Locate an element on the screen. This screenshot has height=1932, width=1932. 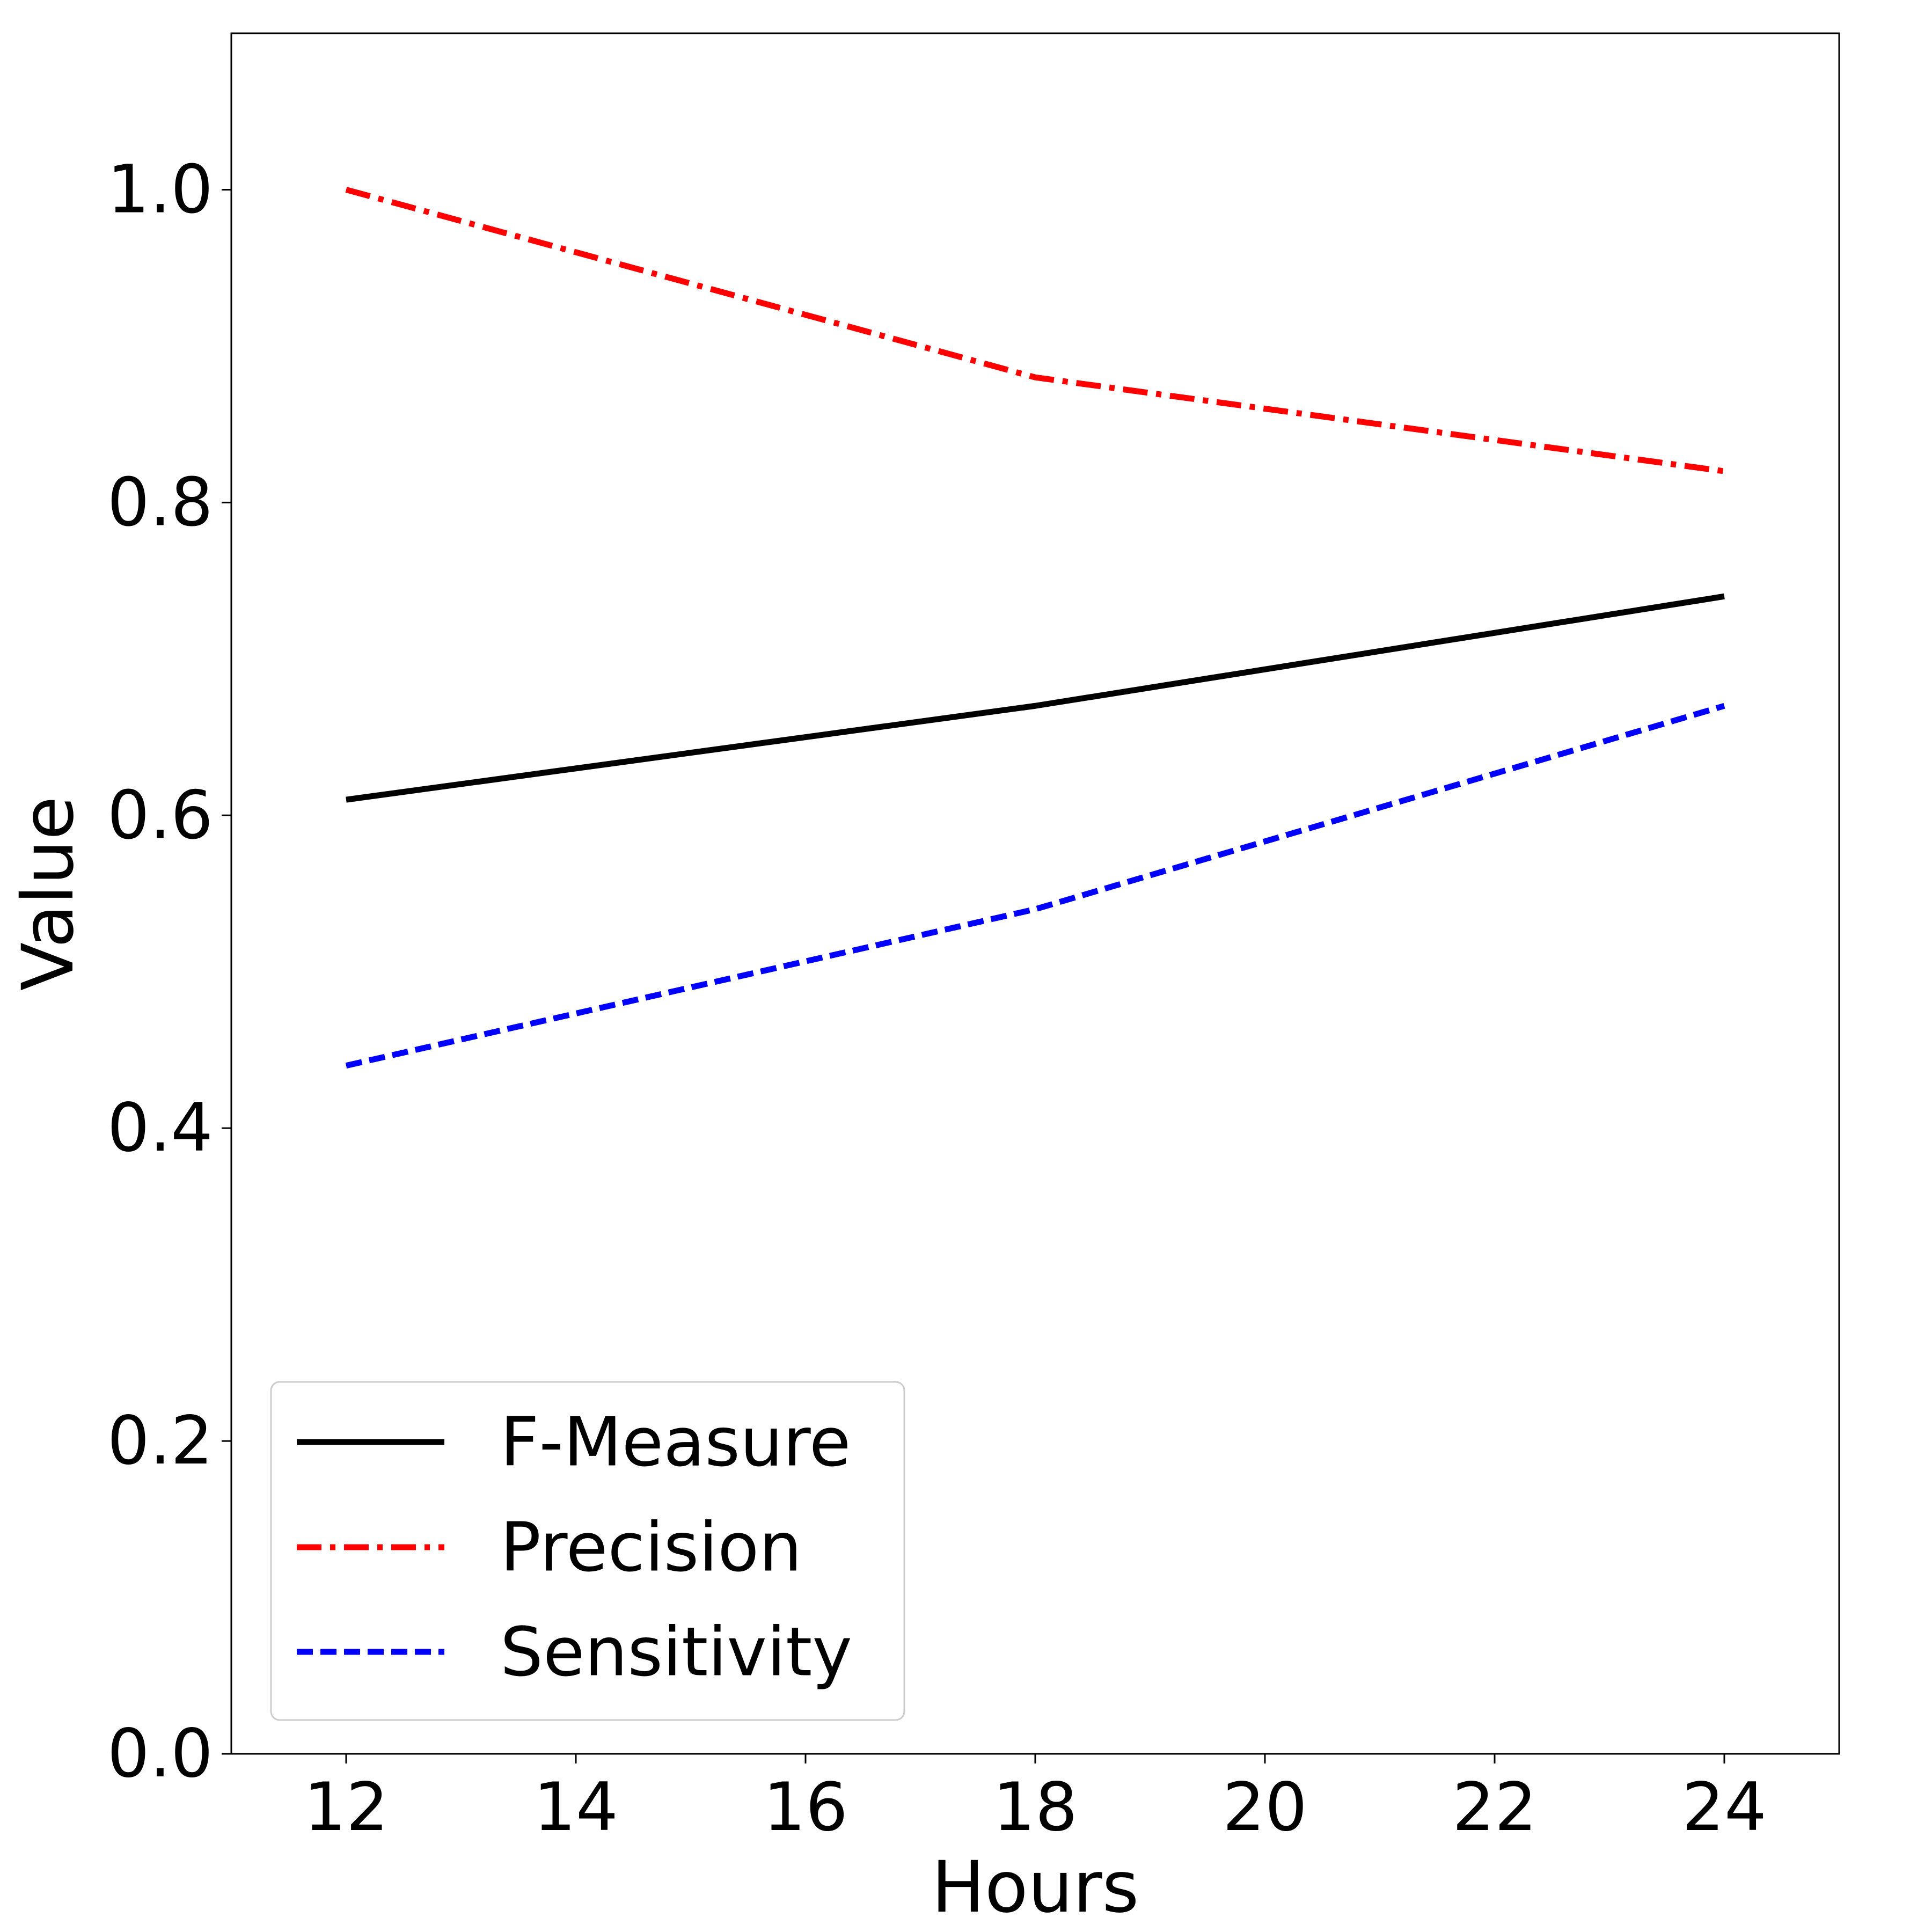
y-axis-label: Value is located at coordinates (48, 893).